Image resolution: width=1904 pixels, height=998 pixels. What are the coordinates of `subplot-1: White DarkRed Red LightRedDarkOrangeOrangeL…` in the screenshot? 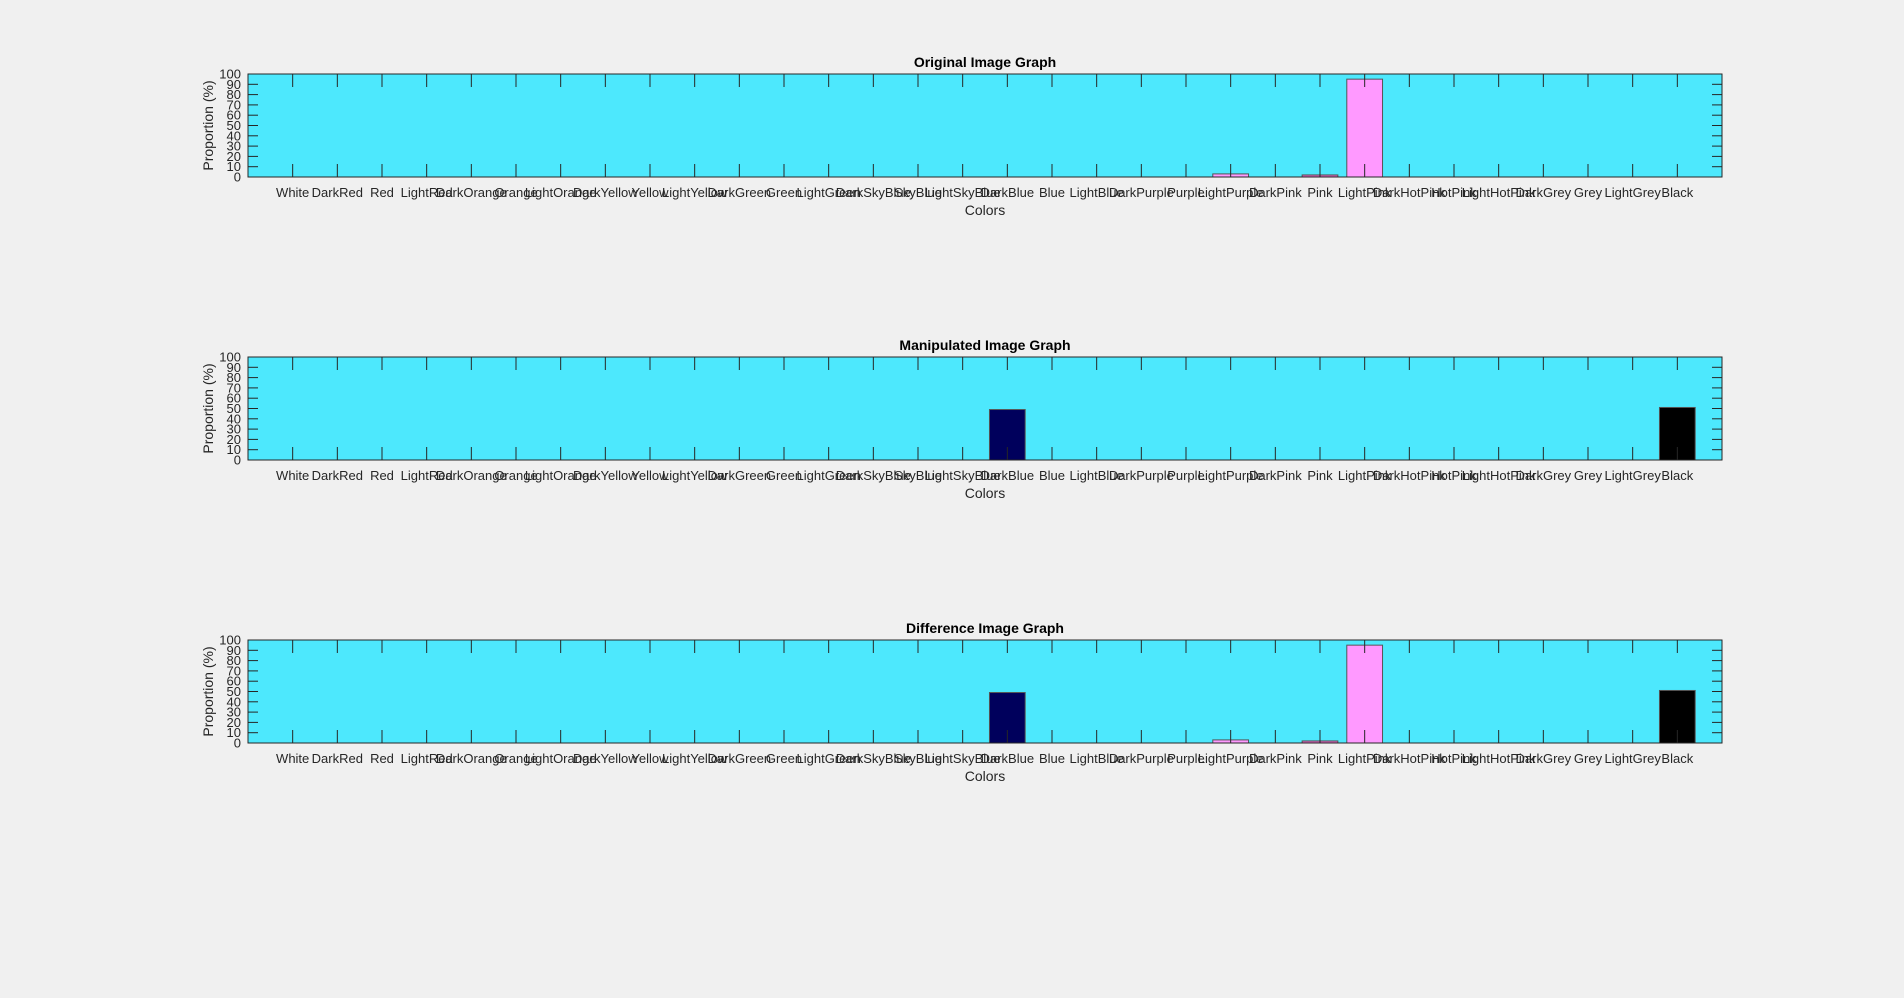 It's located at (961, 136).